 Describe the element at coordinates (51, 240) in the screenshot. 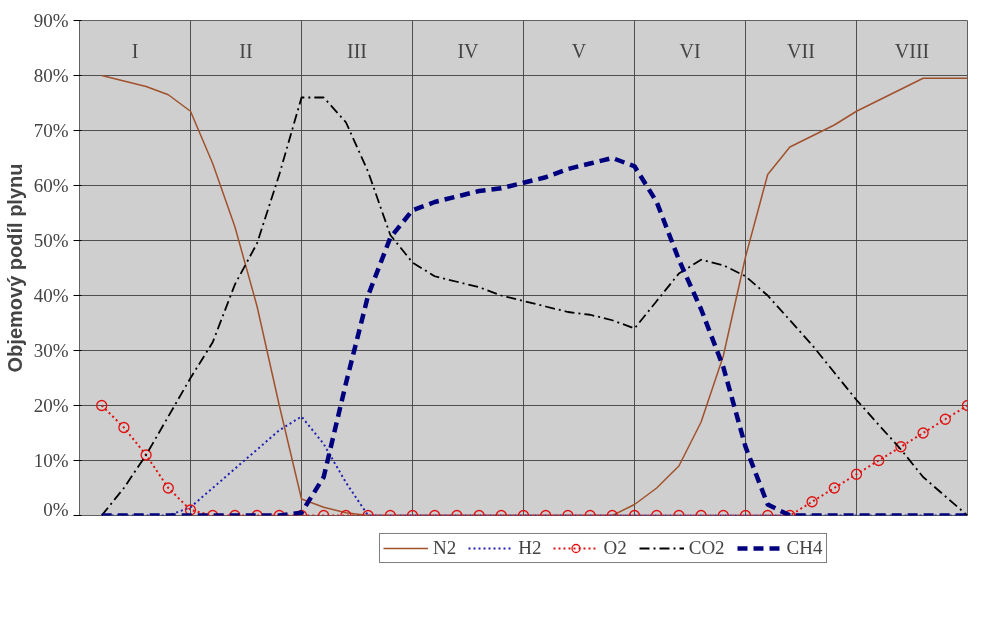

I see `y-tick-label: 50%` at that location.